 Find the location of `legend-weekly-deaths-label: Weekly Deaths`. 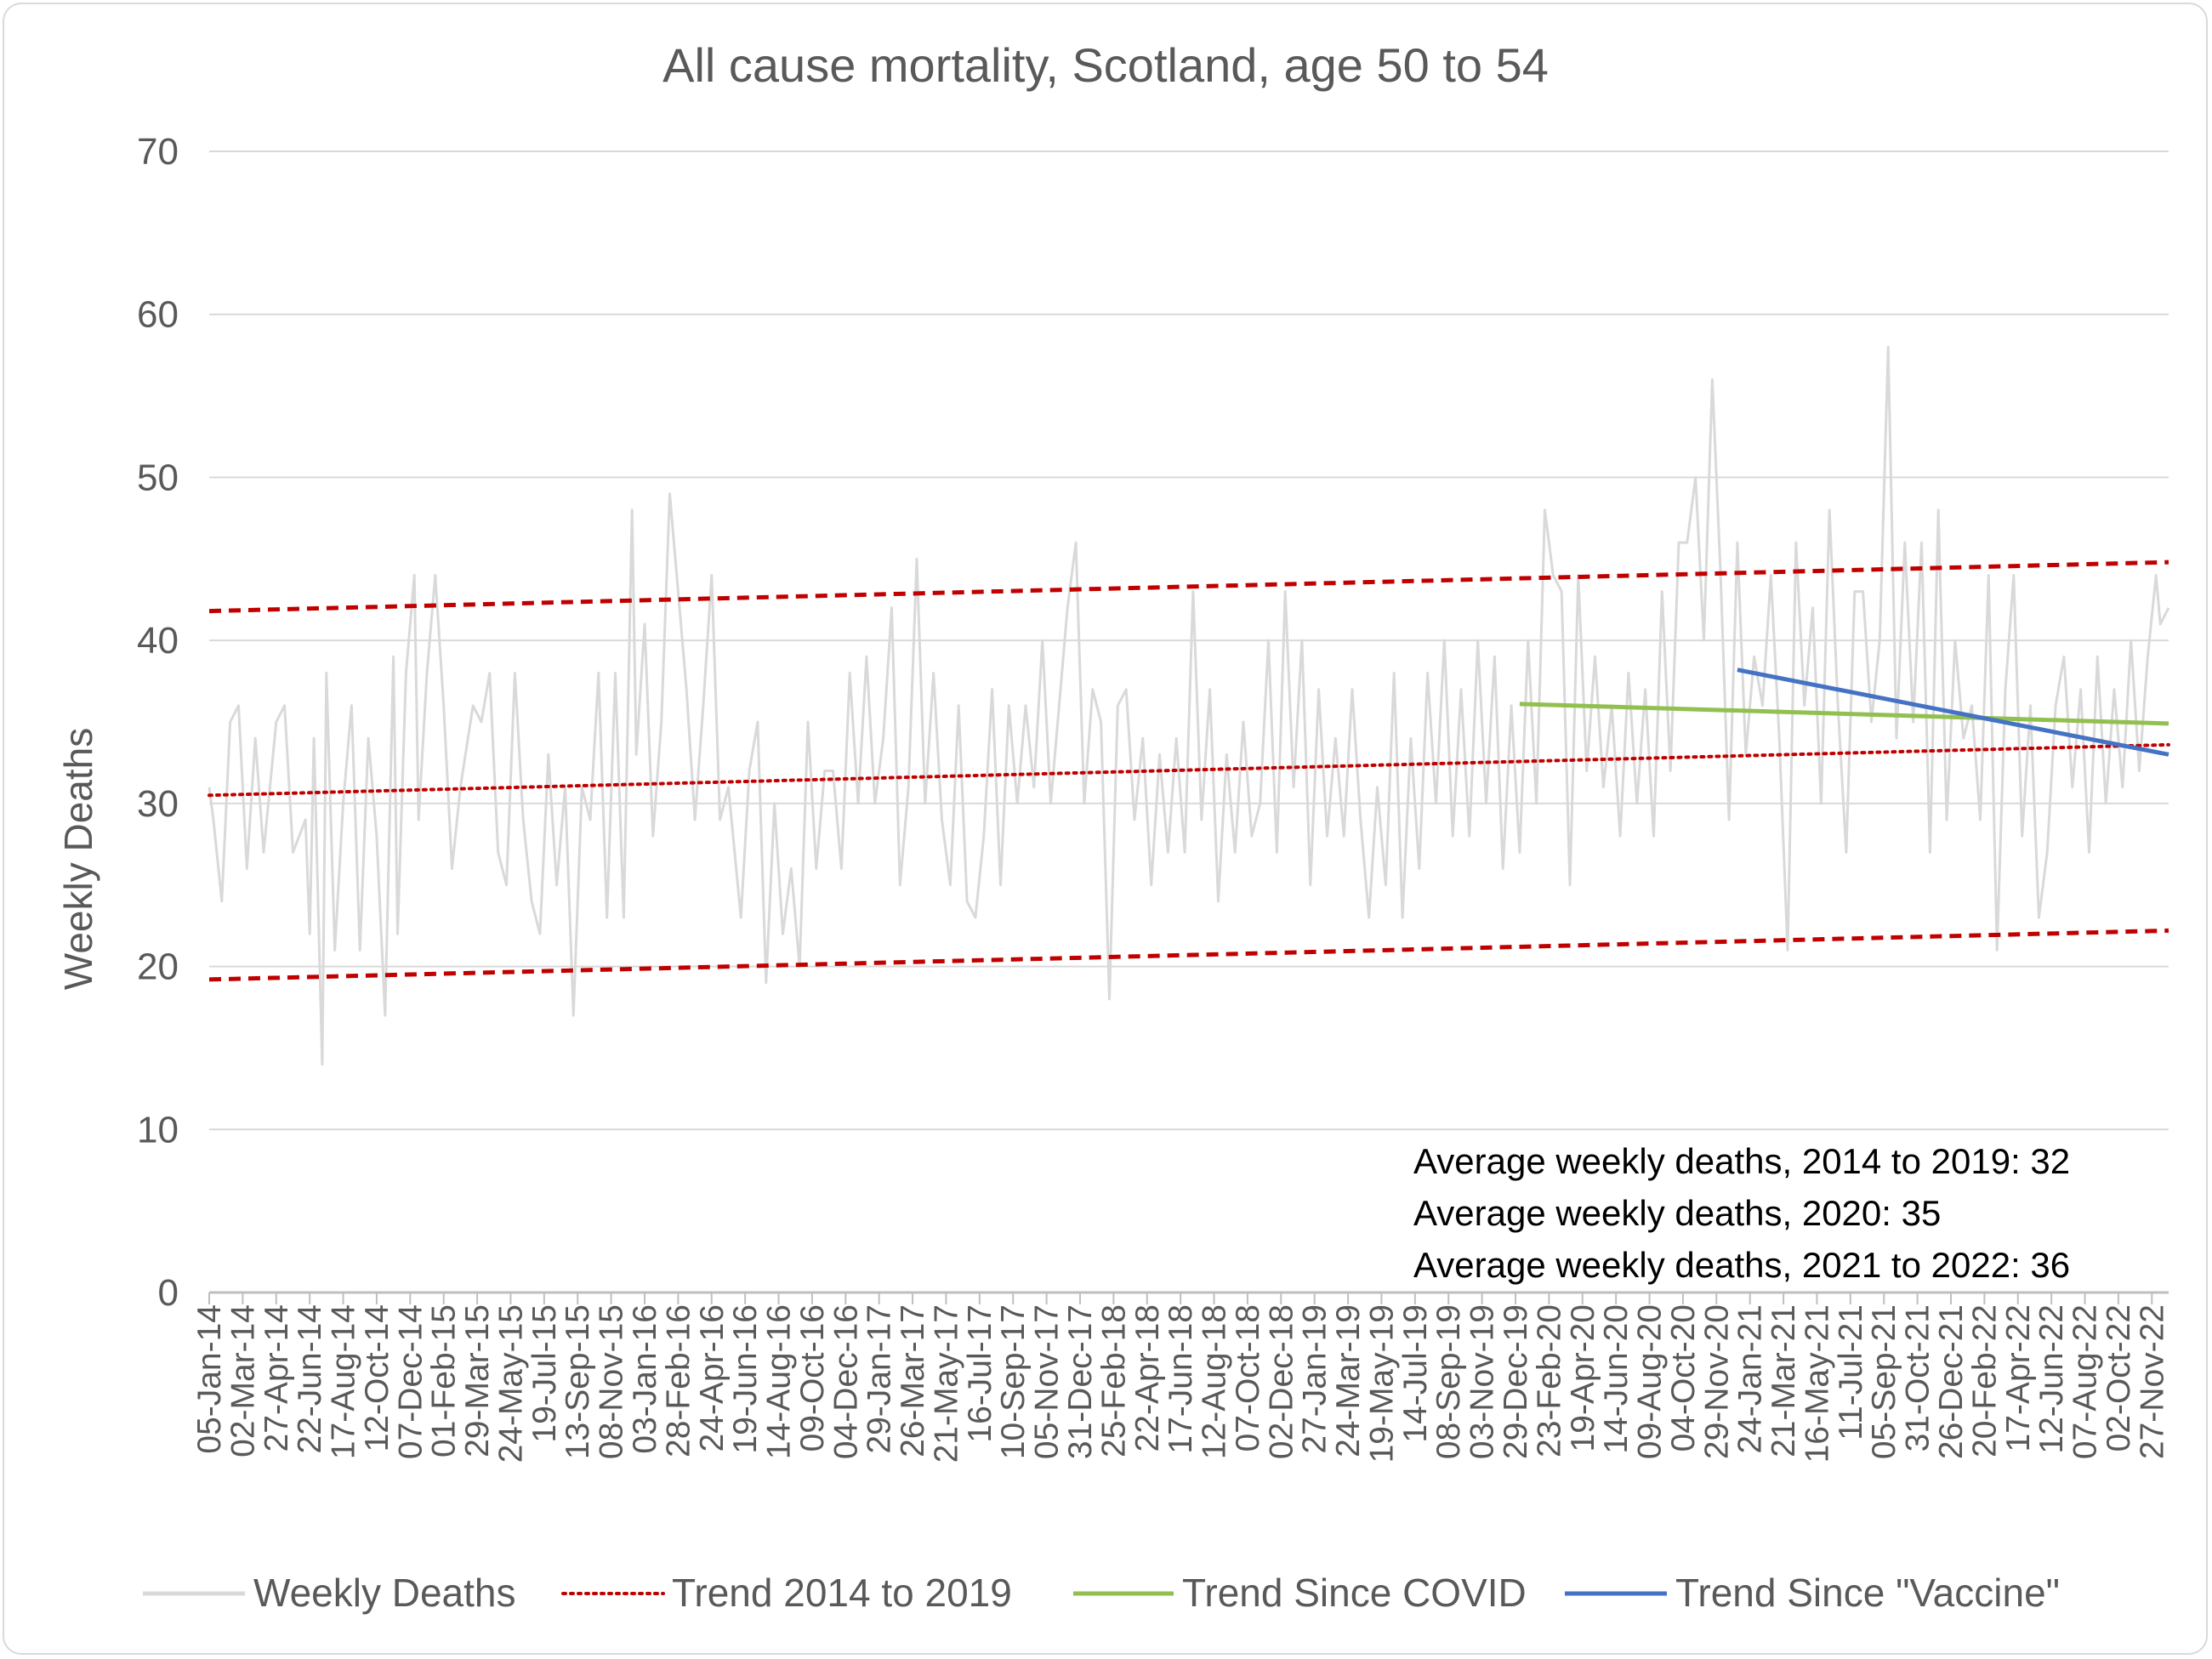

legend-weekly-deaths-label: Weekly Deaths is located at coordinates (384, 1593).